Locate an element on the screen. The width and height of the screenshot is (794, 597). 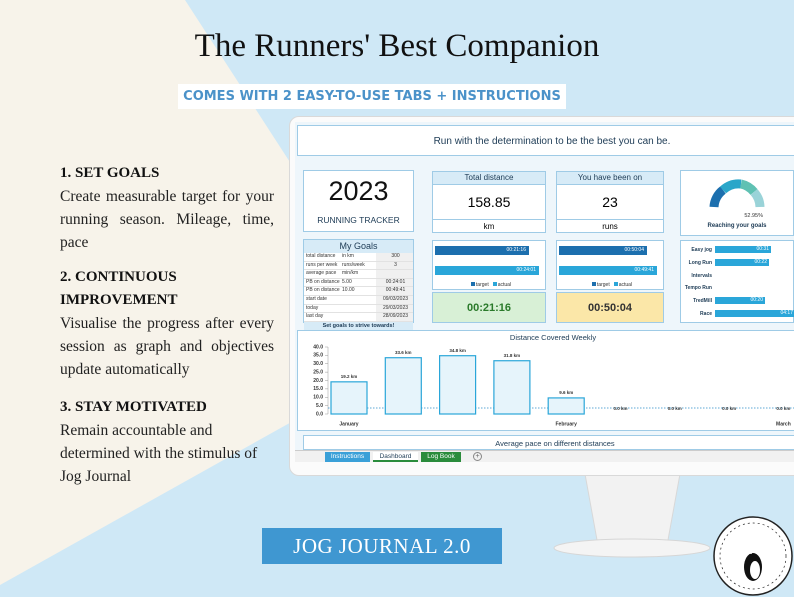
runs-value: 23 is located at coordinates (610, 202).